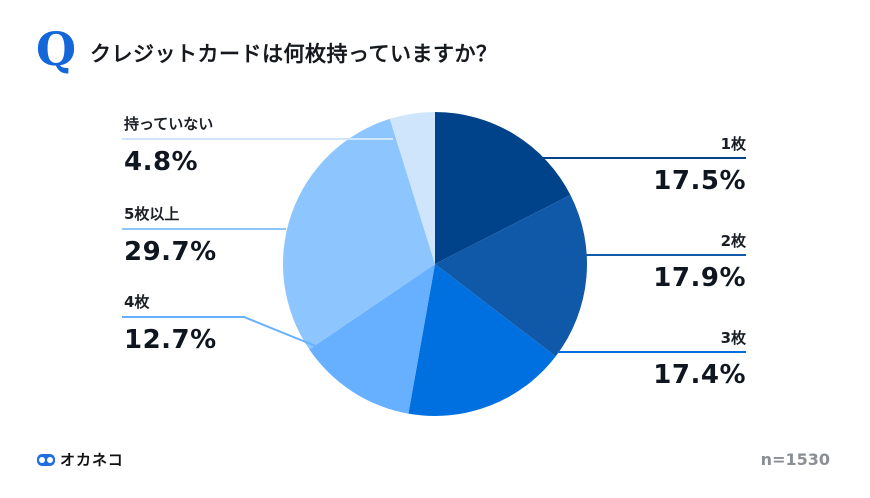 Image resolution: width=870 pixels, height=498 pixels. What do you see at coordinates (699, 278) in the screenshot?
I see `value-2-cards: 17.9%` at bounding box center [699, 278].